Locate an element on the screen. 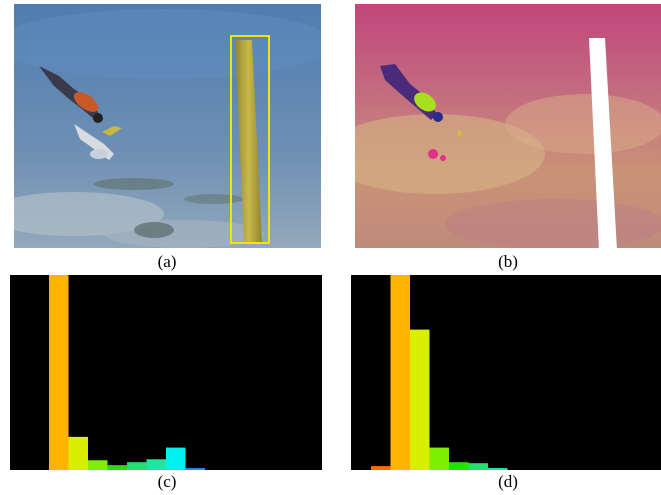 This screenshot has width=661, height=495. bounding-box is located at coordinates (250, 139).